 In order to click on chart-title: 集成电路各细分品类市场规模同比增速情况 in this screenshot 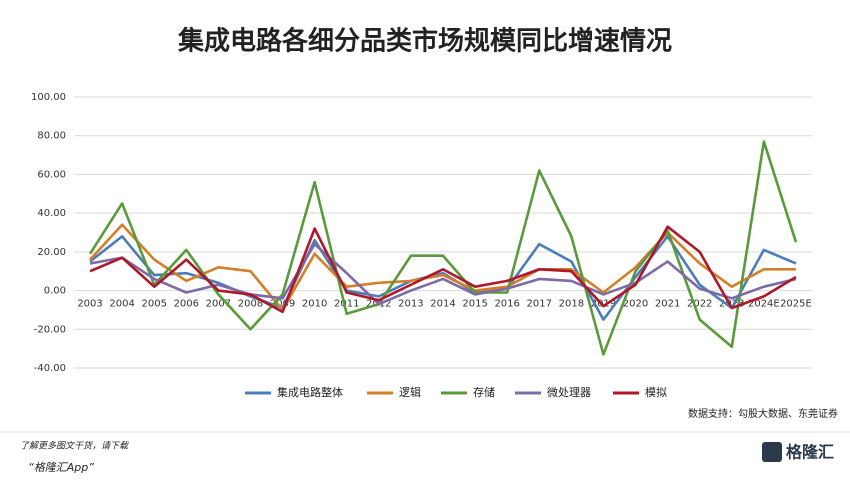, I will do `click(424, 41)`.